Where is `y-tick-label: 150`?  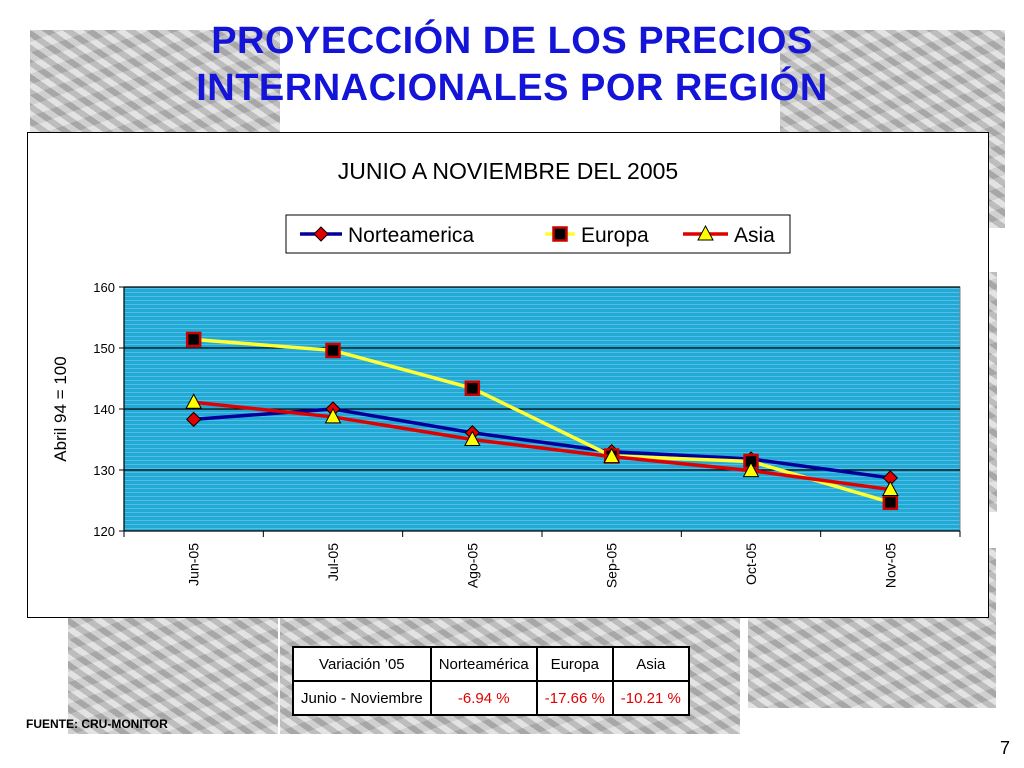
y-tick-label: 150 is located at coordinates (104, 348).